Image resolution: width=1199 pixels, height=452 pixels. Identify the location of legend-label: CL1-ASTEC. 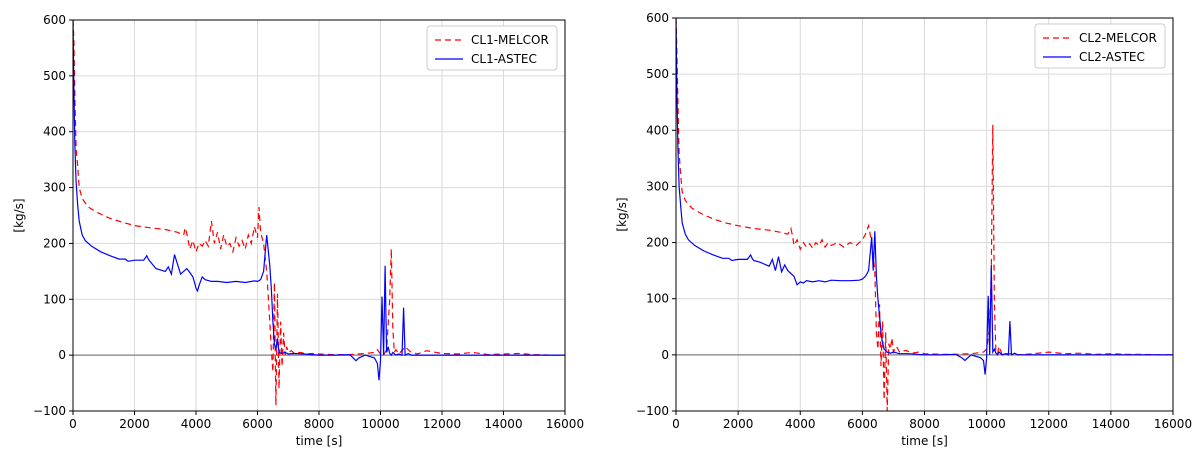
(504, 59).